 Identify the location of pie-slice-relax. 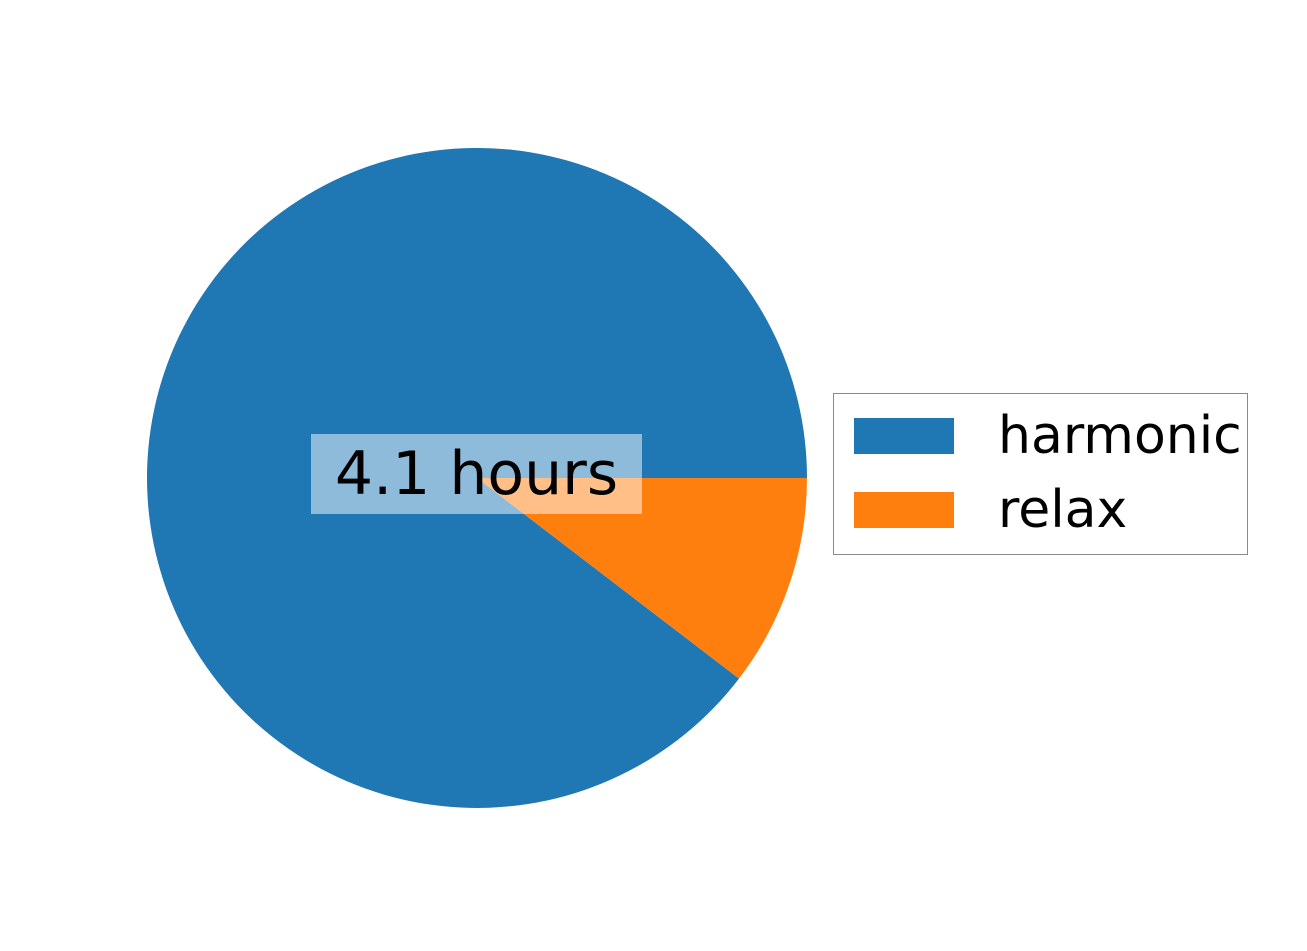
(642, 578).